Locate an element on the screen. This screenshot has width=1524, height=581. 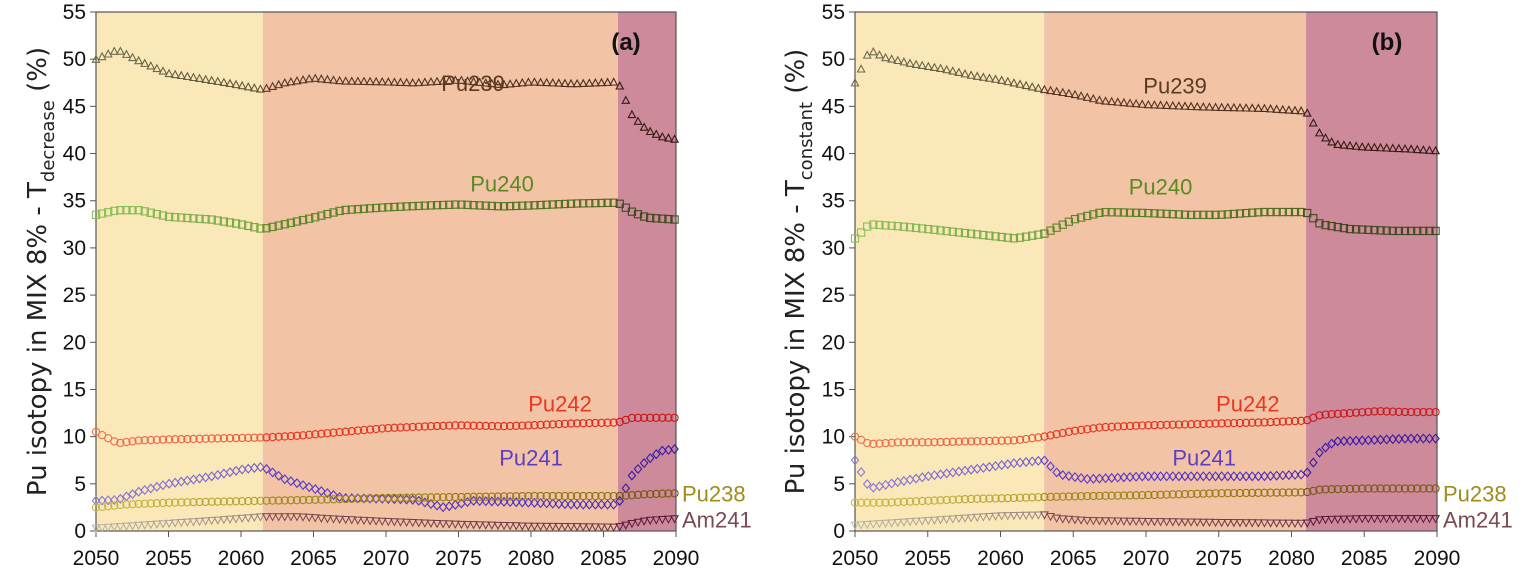
y-tick-label: 40 is located at coordinates (833, 154).